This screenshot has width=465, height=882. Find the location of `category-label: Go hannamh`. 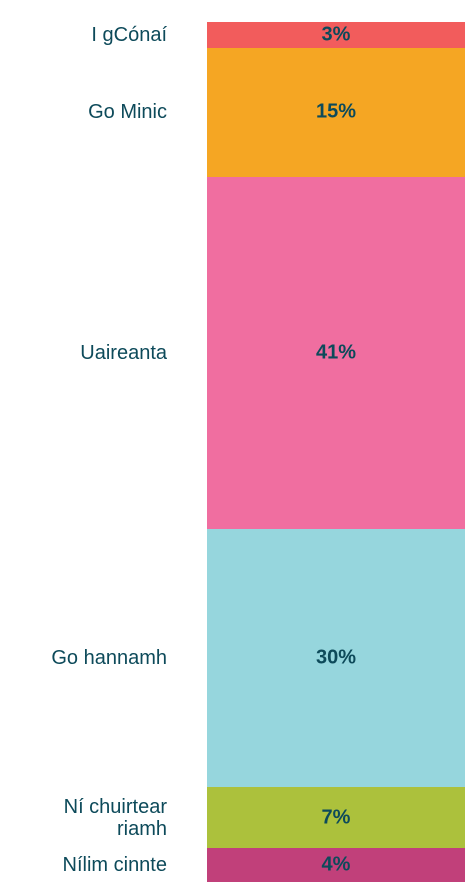

category-label: Go hannamh is located at coordinates (109, 658).